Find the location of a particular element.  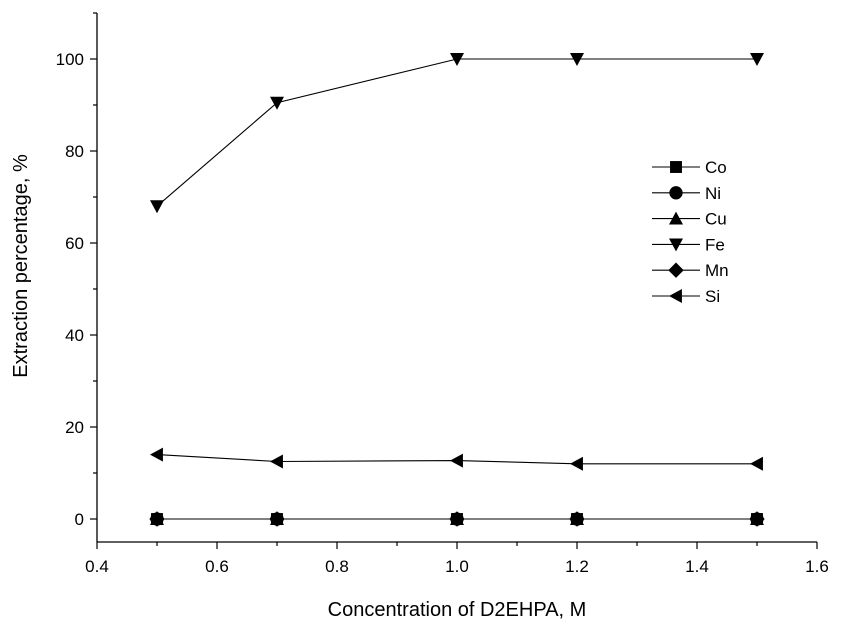

y-tick-label: 100 is located at coordinates (70, 59).